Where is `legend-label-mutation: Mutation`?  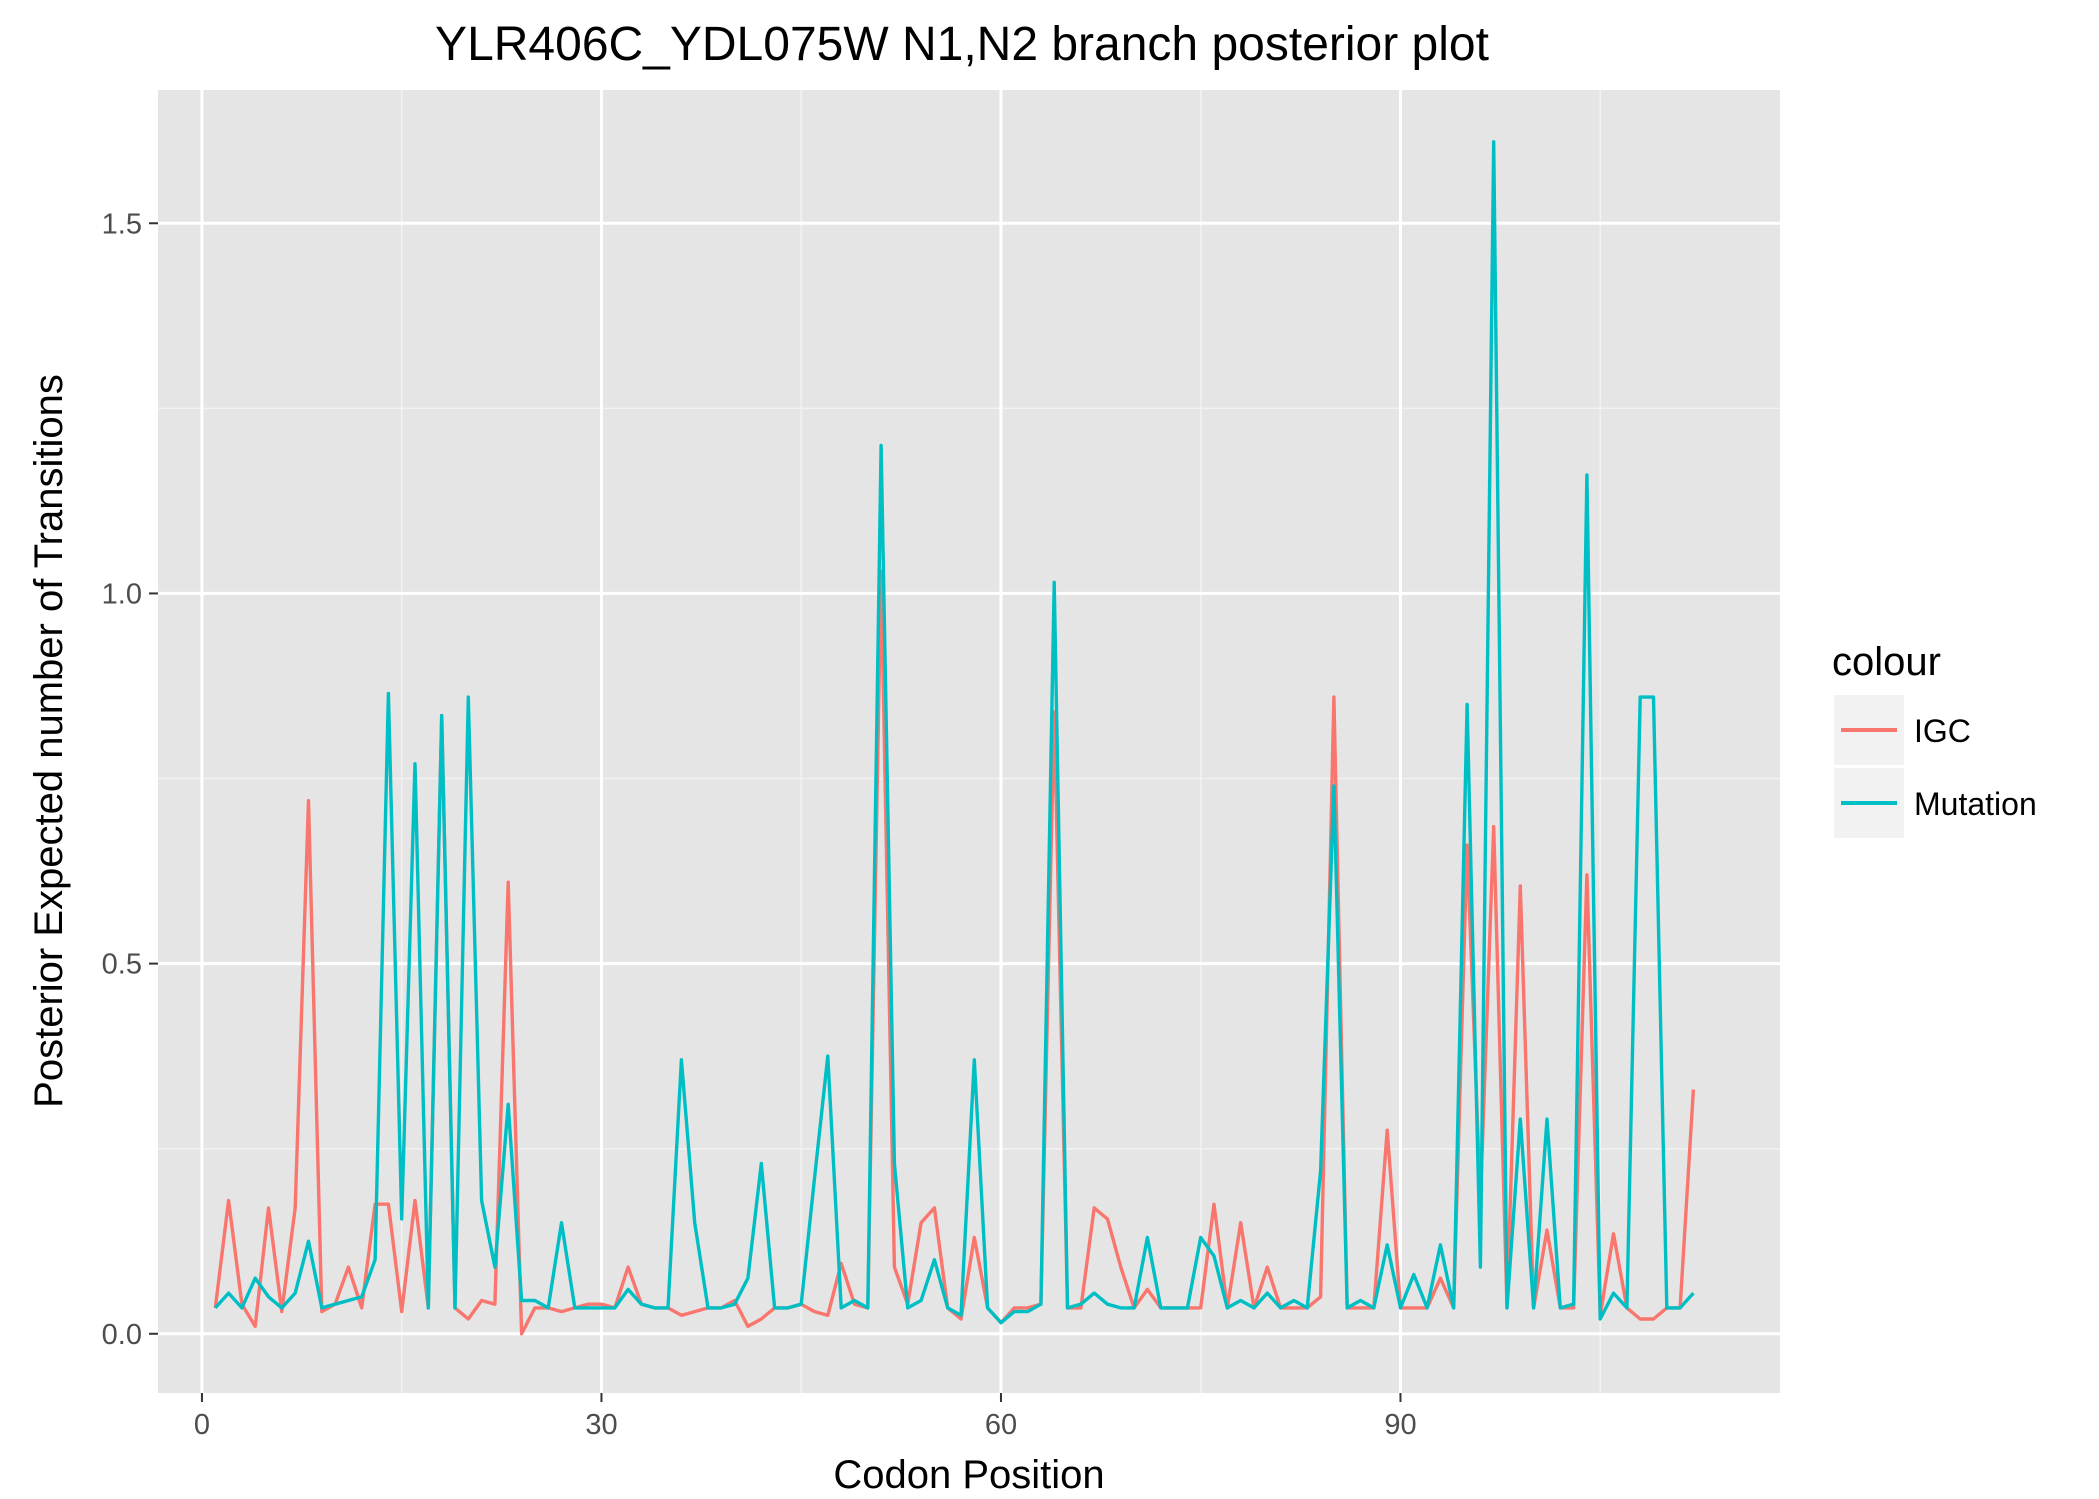
legend-label-mutation: Mutation is located at coordinates (1975, 804).